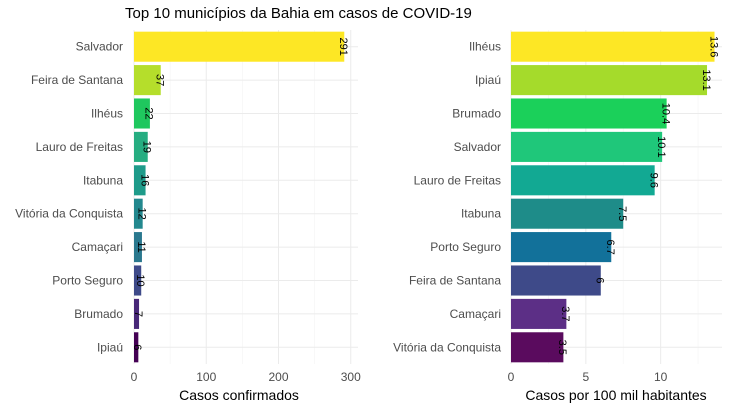 The width and height of the screenshot is (740, 410). I want to click on bar-value-label: 291, so click(343, 47).